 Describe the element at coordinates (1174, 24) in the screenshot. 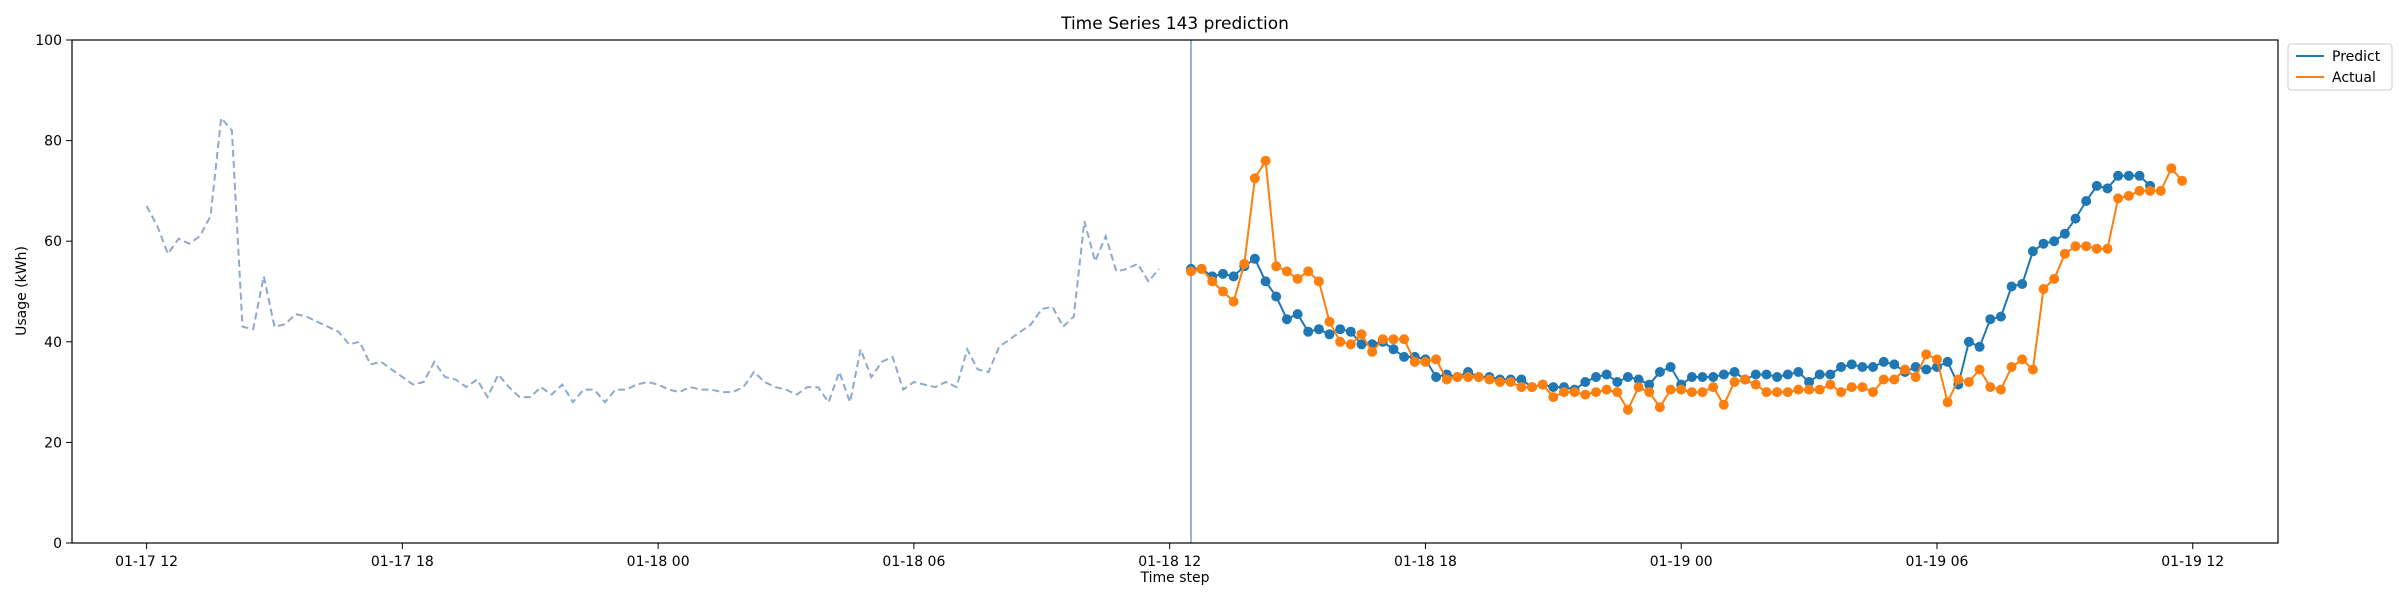

I see `chart-title: Time Series 143 prediction` at that location.